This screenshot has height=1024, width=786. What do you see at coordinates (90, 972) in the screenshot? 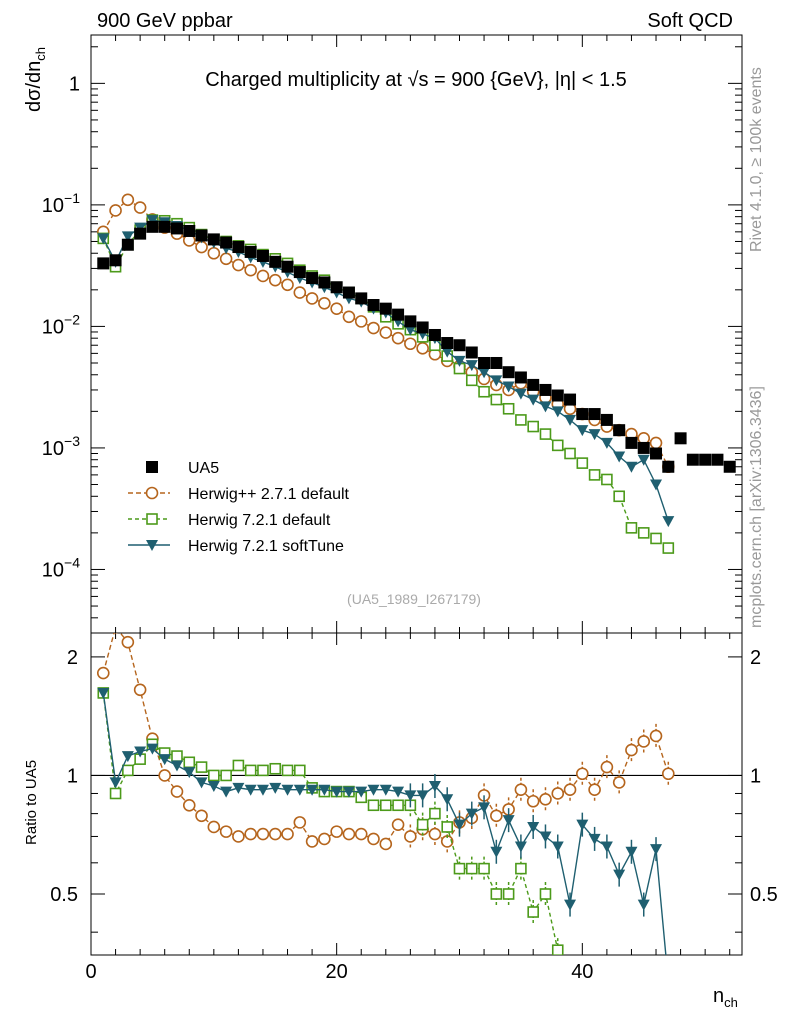
I see `ratio-xtick-label: 0` at bounding box center [90, 972].